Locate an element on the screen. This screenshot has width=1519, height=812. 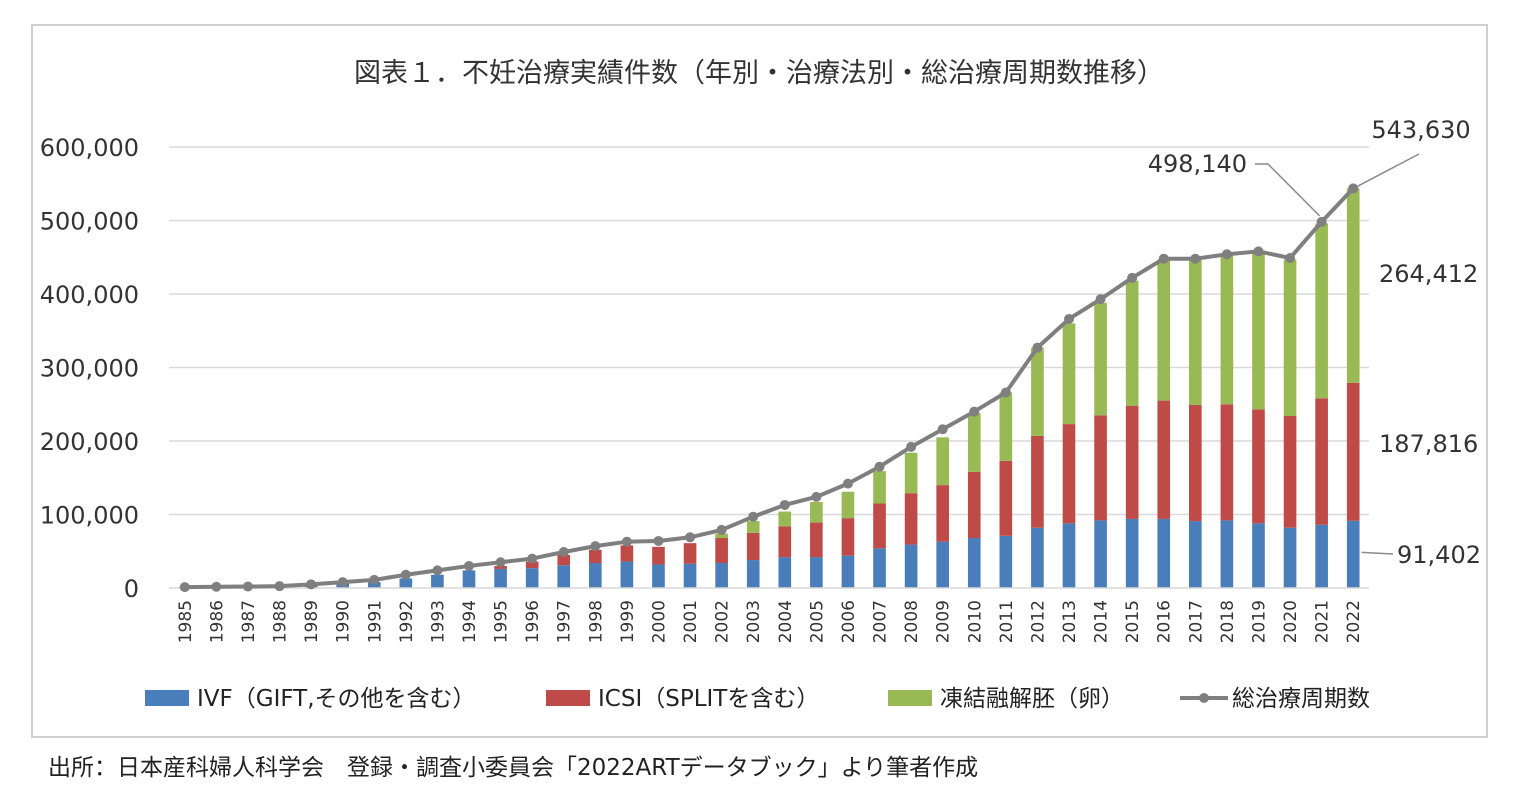
x-tick-label: 1990 is located at coordinates (344, 621).